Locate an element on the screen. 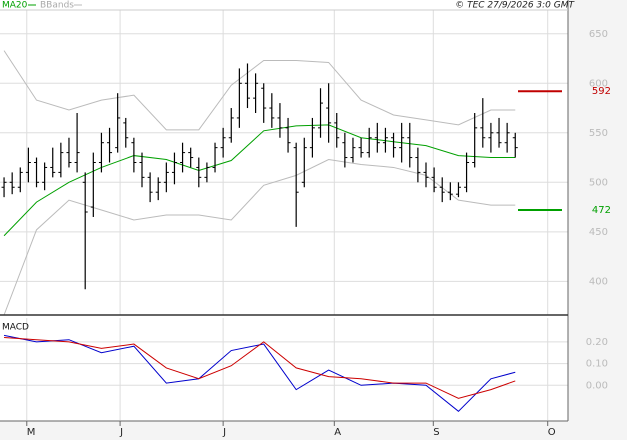  legend-entry: BBands is located at coordinates (57, 6).